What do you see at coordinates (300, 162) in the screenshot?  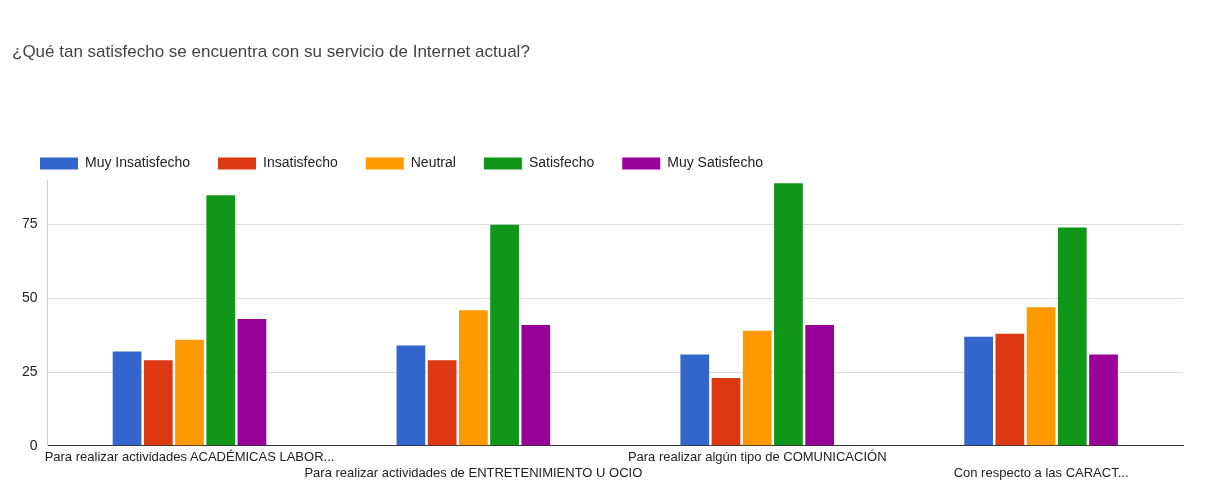 I see `legend-label: Insatisfecho` at bounding box center [300, 162].